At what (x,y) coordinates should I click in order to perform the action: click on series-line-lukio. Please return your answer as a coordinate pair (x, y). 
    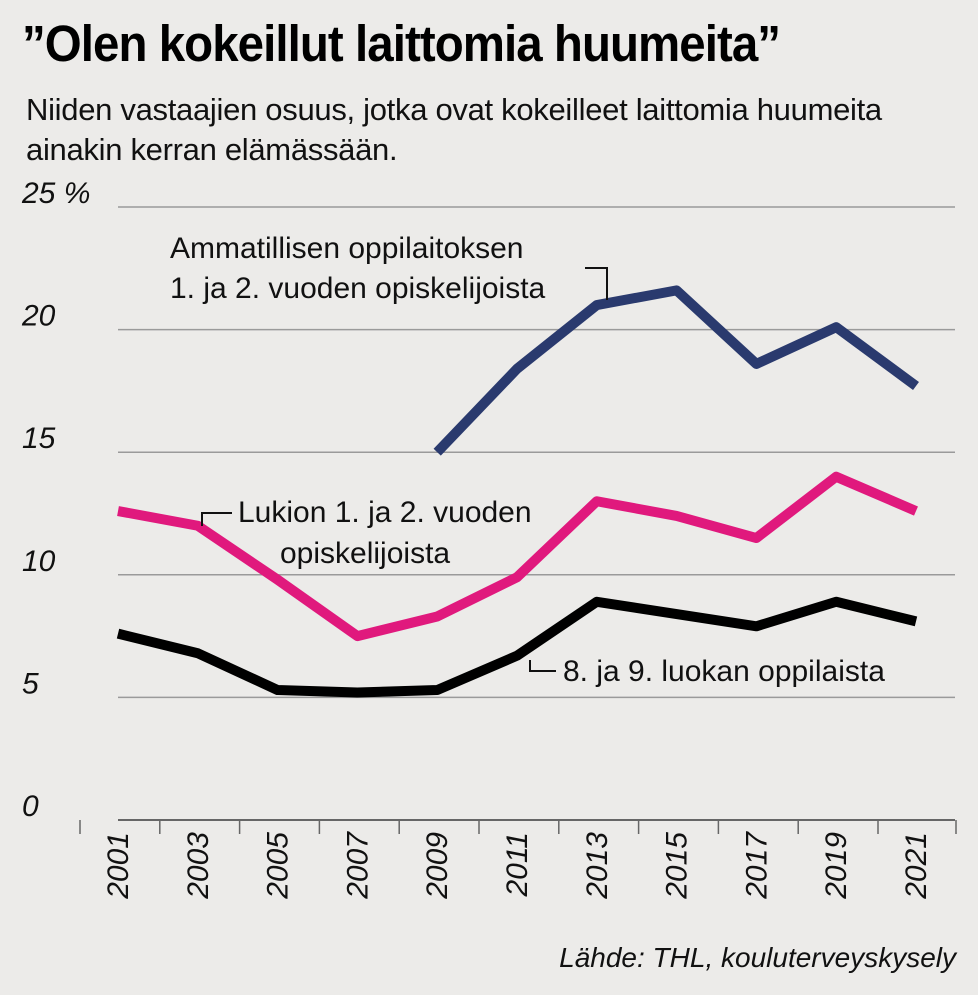
    Looking at the image, I should click on (517, 556).